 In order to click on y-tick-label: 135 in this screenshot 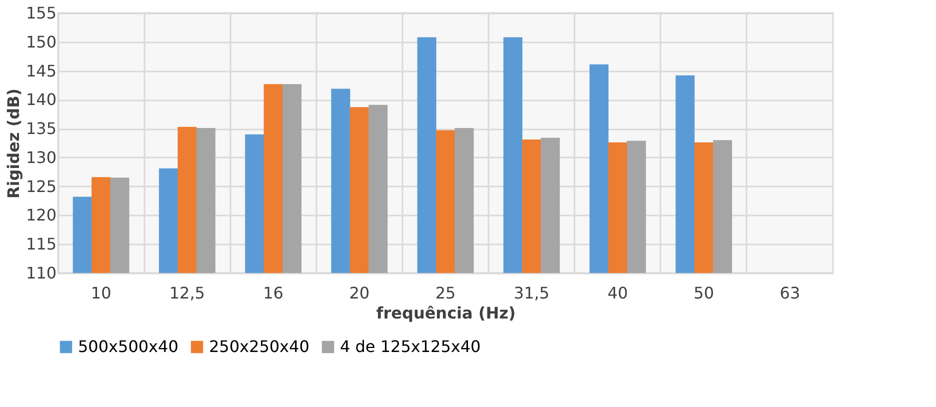, I will do `click(41, 128)`.